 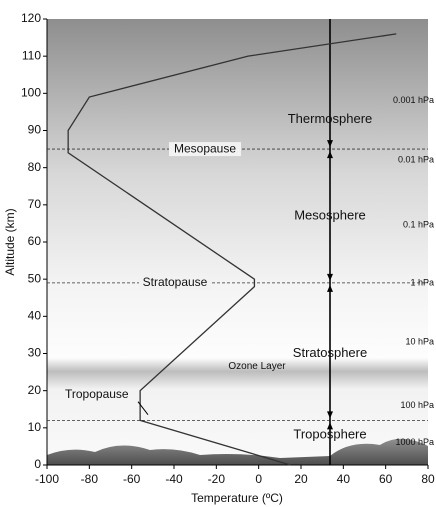 What do you see at coordinates (35, 130) in the screenshot?
I see `y-tick-label: 90` at bounding box center [35, 130].